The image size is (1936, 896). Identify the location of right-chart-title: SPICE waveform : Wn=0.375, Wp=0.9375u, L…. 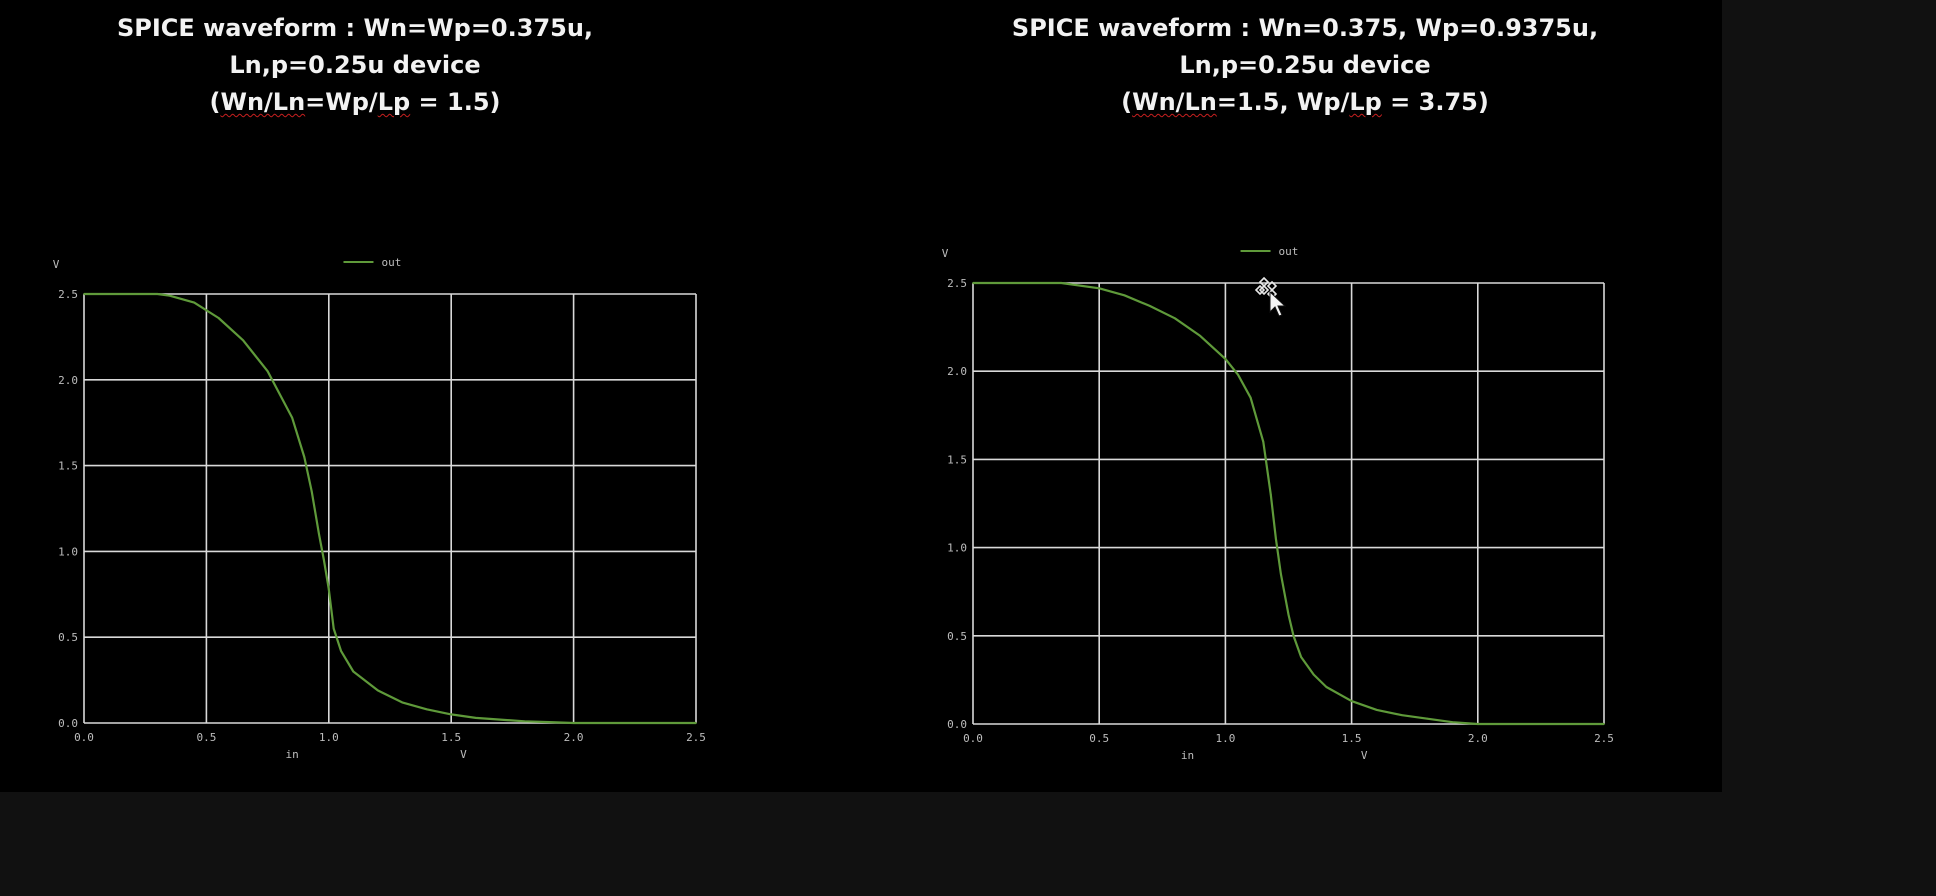
(1305, 65).